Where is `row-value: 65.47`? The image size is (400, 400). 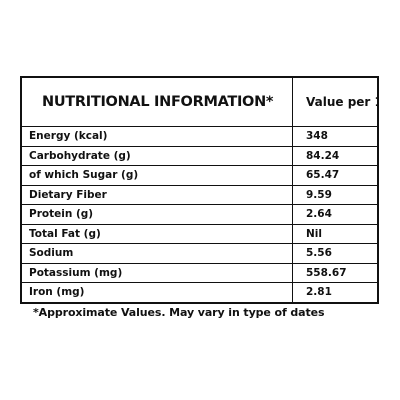 row-value: 65.47 is located at coordinates (335, 175).